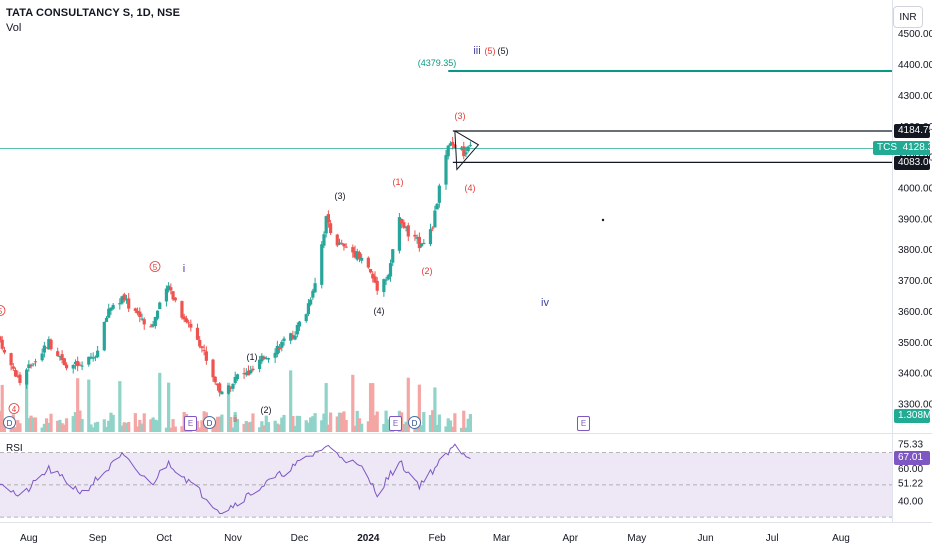 The height and width of the screenshot is (550, 932). I want to click on rsi-tick-label: 60.00, so click(910, 469).